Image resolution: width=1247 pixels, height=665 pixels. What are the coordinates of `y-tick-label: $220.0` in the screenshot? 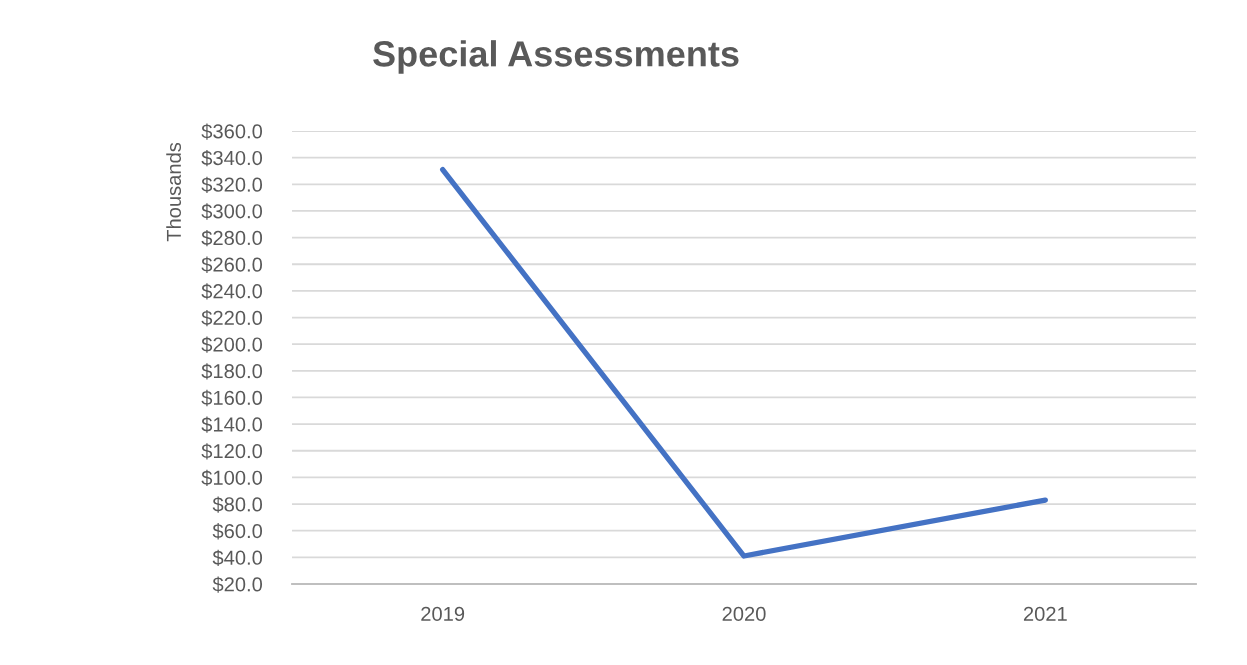 It's located at (232, 318).